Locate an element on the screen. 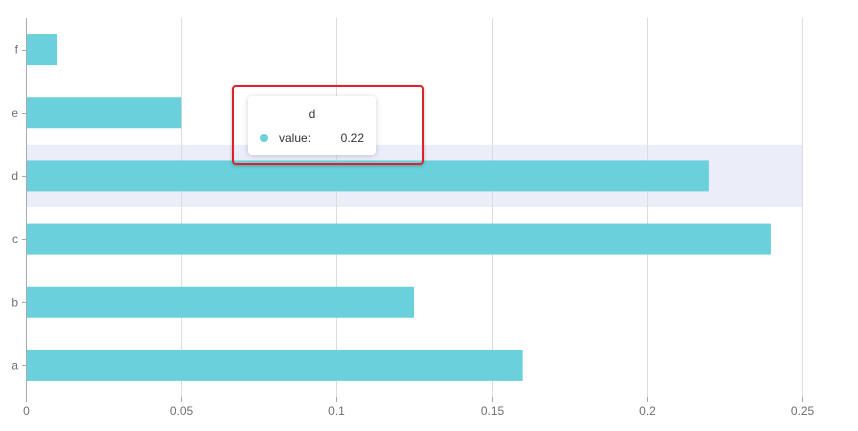  x-tick-label: 0.05 is located at coordinates (182, 411).